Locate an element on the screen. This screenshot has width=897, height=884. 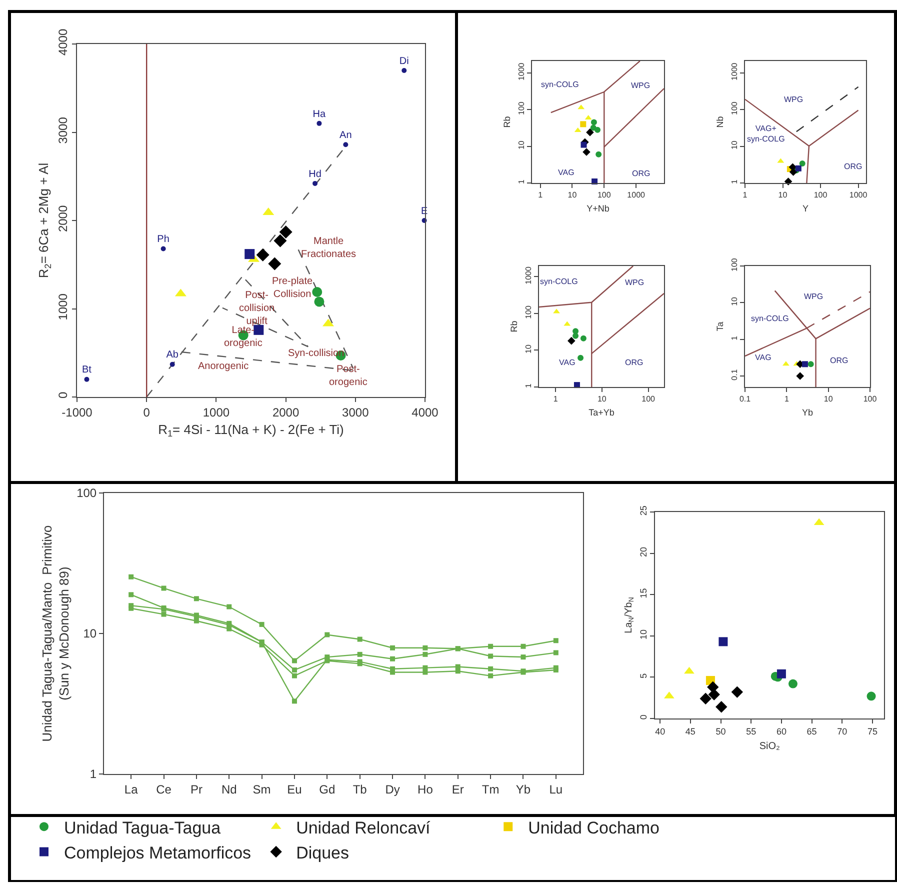
x-axis-title: Ta+Yb is located at coordinates (601, 412).